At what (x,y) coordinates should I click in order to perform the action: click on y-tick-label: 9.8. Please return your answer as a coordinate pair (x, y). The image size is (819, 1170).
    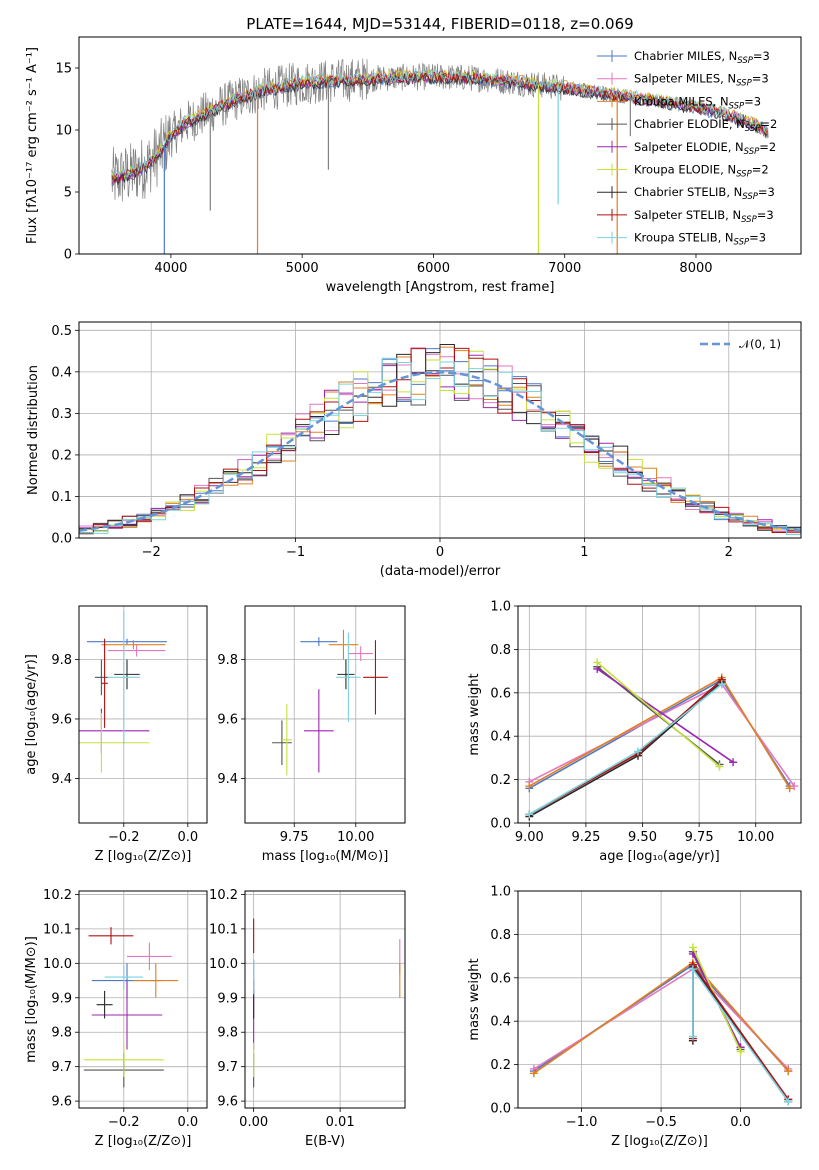
    Looking at the image, I should click on (227, 660).